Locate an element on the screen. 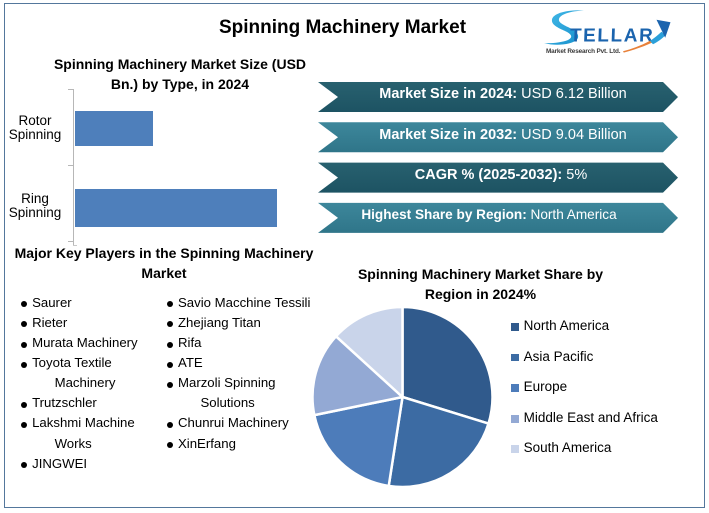 The image size is (709, 513). svg-text: Market Research Pvt. Ltd. is located at coordinates (583, 51).